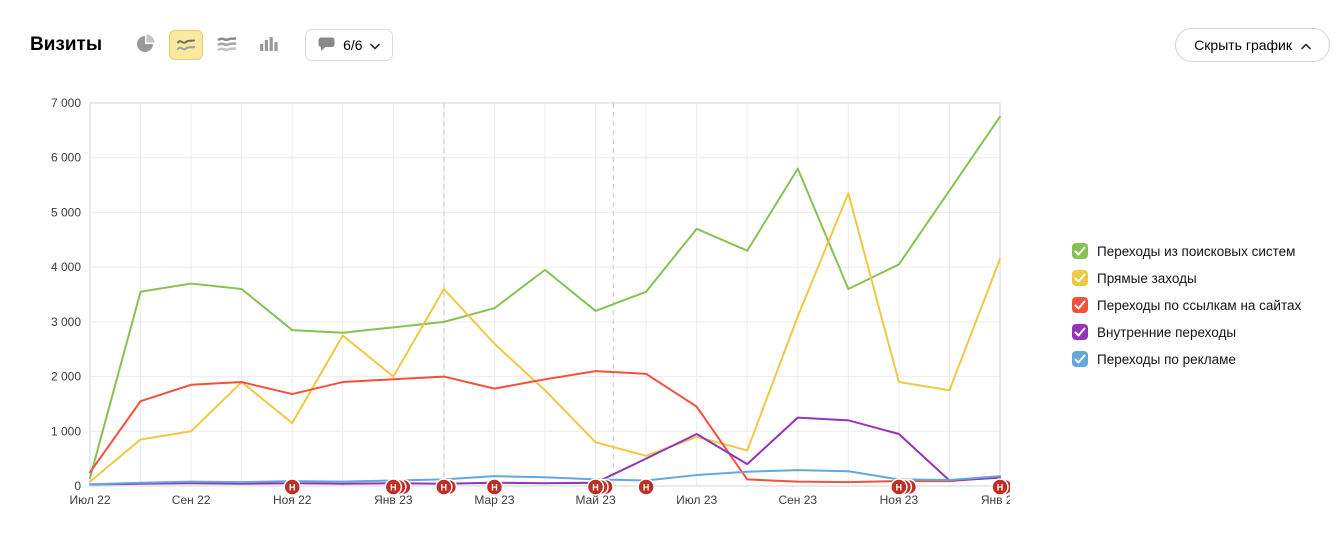  Describe the element at coordinates (66, 267) in the screenshot. I see `y-axis-label: 4 000` at that location.